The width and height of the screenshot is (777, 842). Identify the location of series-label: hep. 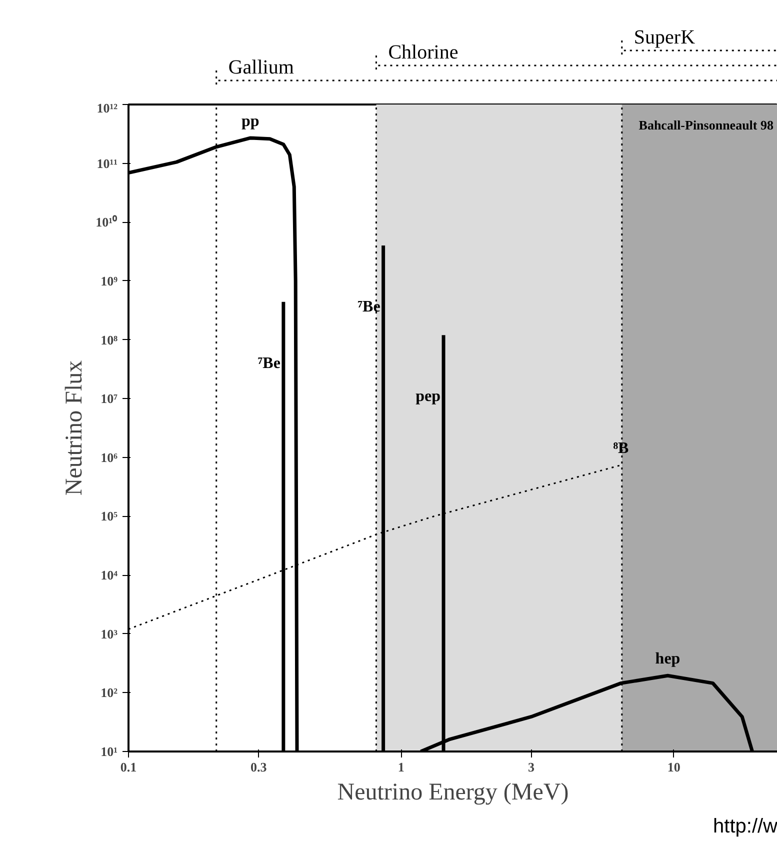
(667, 659).